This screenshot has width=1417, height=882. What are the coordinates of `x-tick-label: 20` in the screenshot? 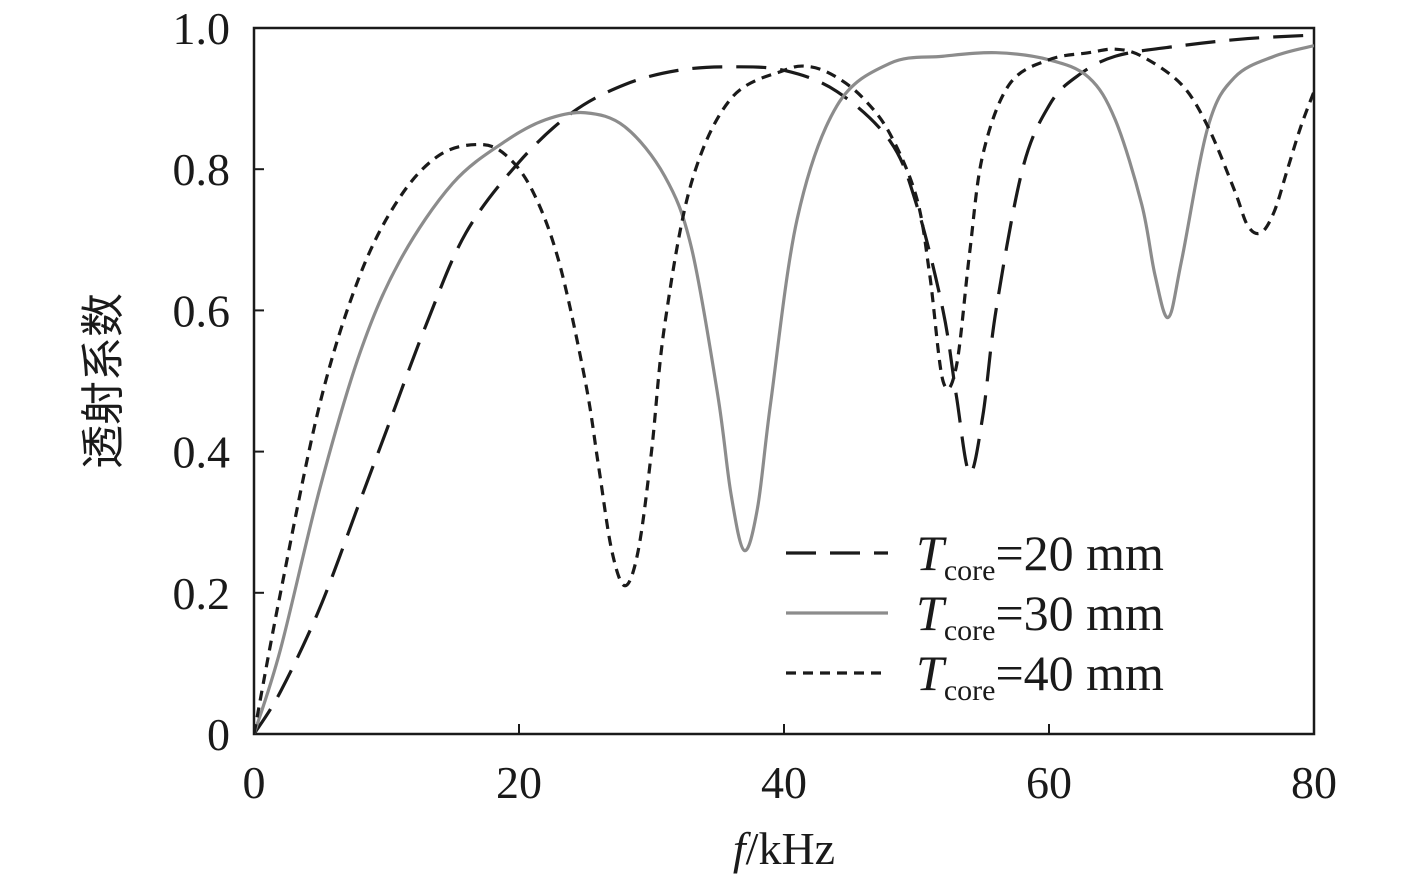 It's located at (519, 782).